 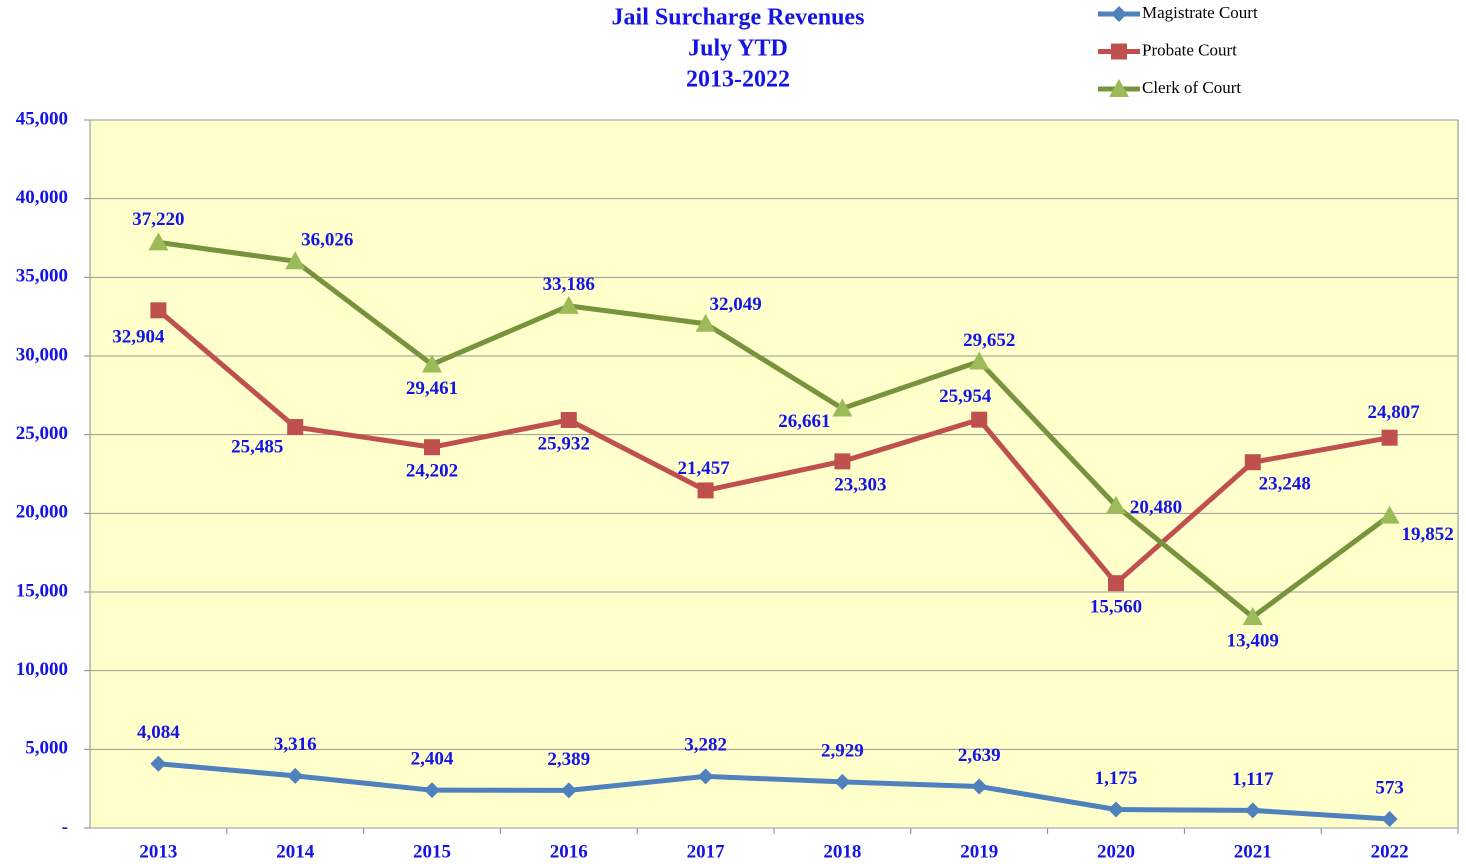 I want to click on data-label: 32,904, so click(x=138, y=337).